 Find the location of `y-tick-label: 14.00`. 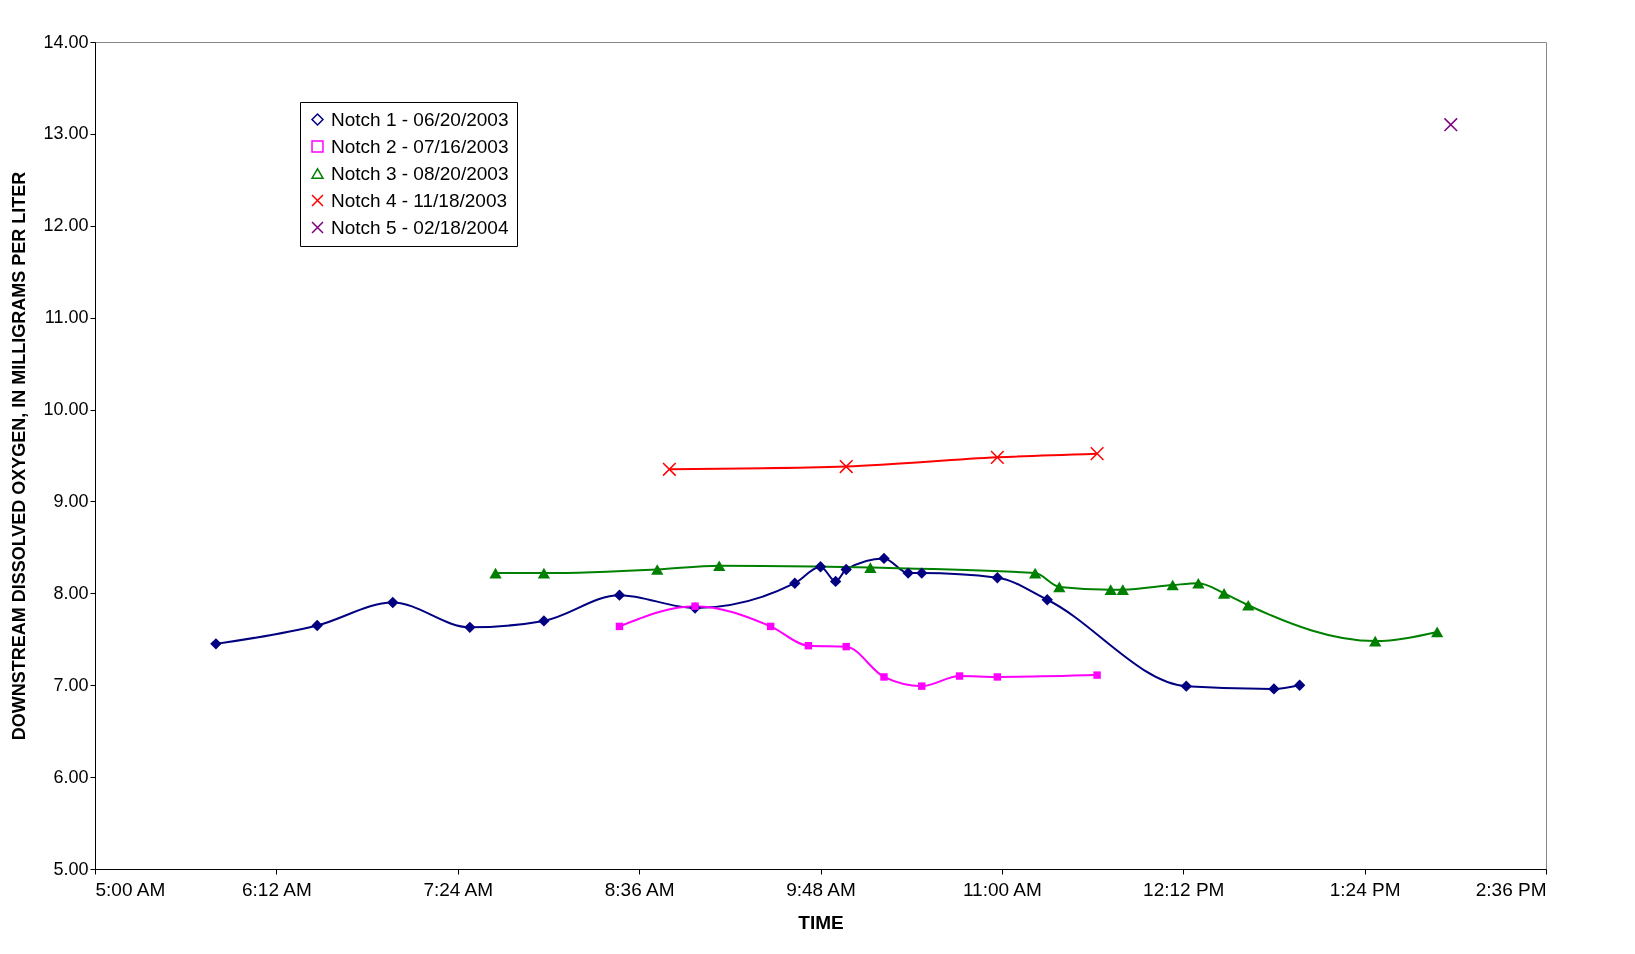

y-tick-label: 14.00 is located at coordinates (66, 41).